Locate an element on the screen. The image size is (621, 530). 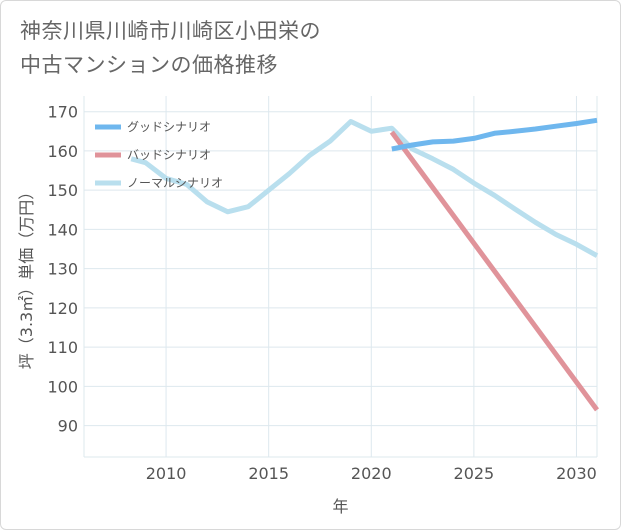
x-tick-label: 2030 is located at coordinates (576, 473).